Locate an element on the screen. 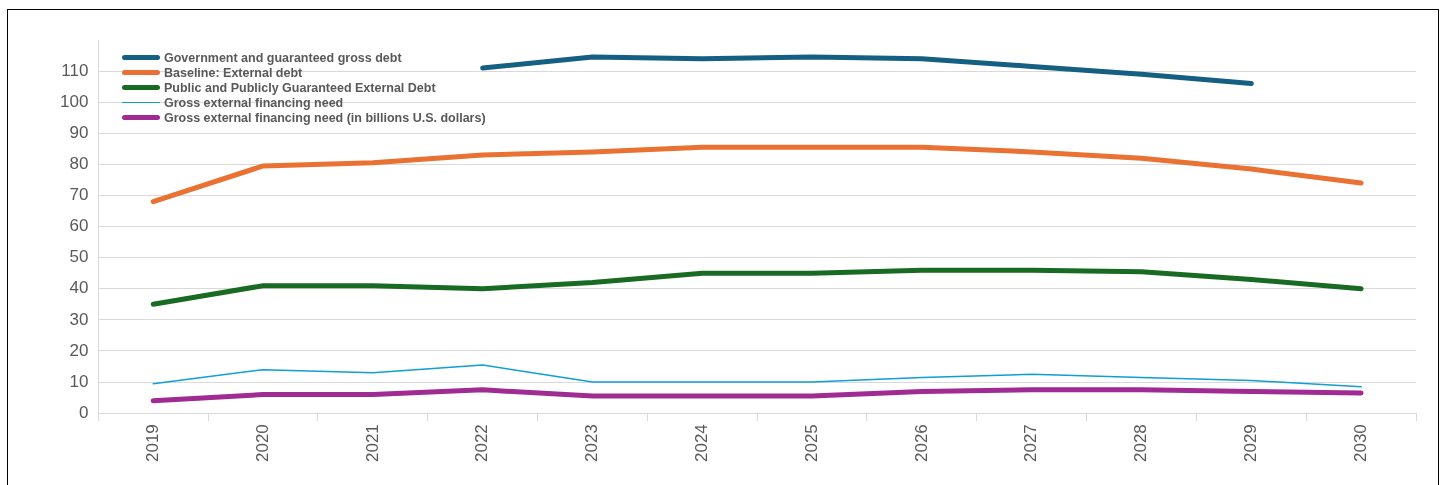  legend-label: Public and Publicly Guaranteed External Debt is located at coordinates (300, 87).